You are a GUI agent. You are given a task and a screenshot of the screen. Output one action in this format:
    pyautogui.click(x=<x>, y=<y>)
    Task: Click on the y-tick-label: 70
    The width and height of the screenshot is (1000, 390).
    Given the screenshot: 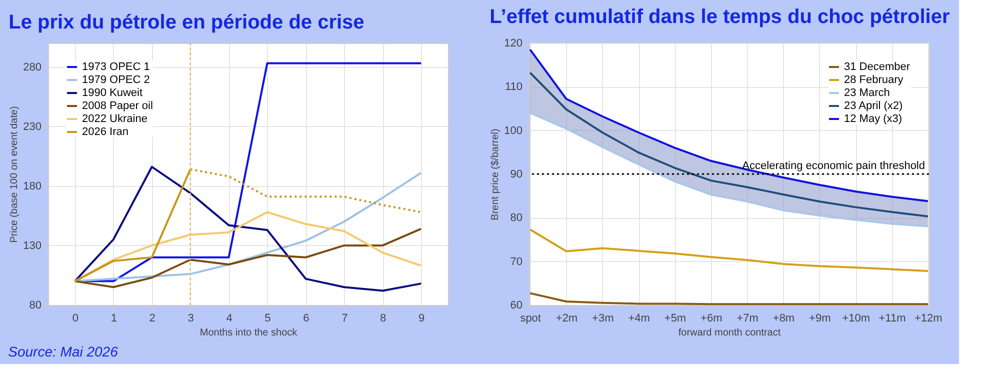 What is the action you would take?
    pyautogui.click(x=516, y=262)
    